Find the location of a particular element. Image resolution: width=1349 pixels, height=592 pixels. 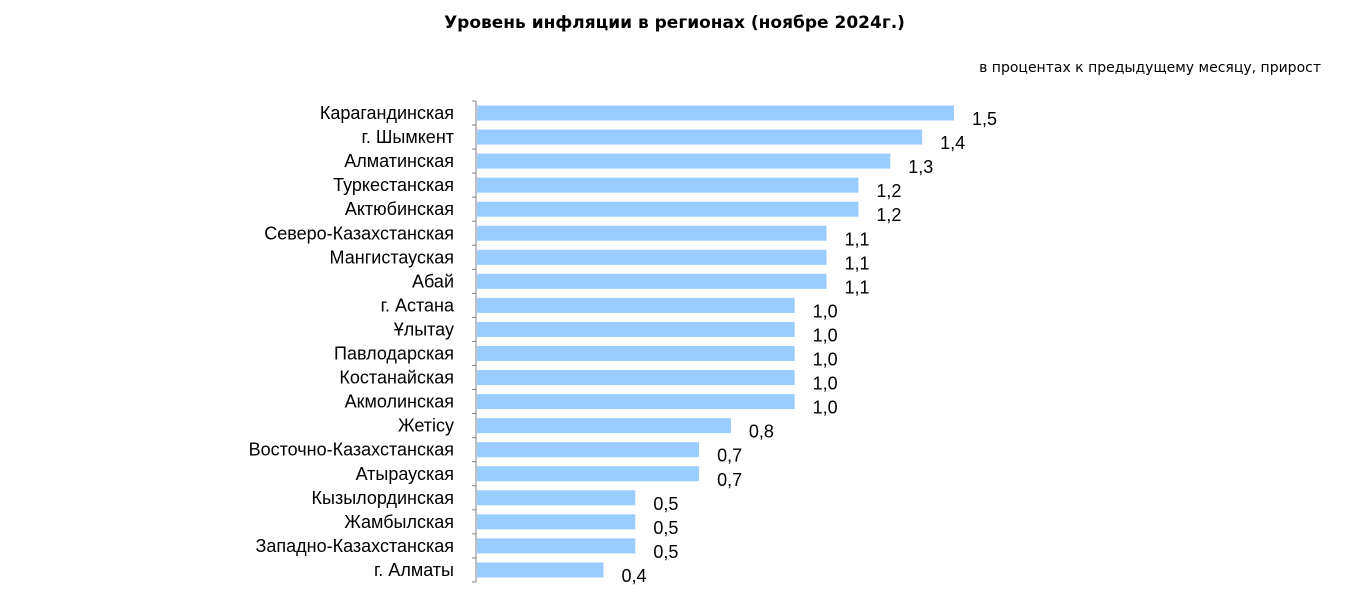

category-label: Западно-Казахстанская is located at coordinates (355, 546).